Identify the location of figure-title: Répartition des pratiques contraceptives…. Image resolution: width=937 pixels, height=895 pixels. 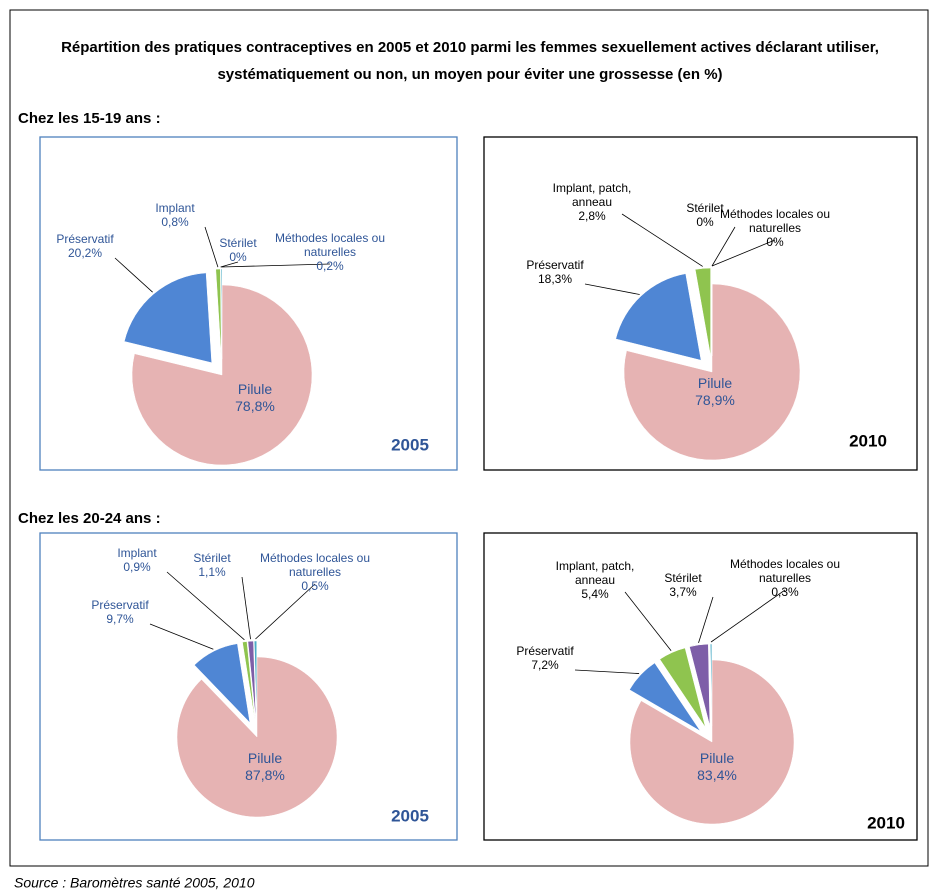
(470, 61).